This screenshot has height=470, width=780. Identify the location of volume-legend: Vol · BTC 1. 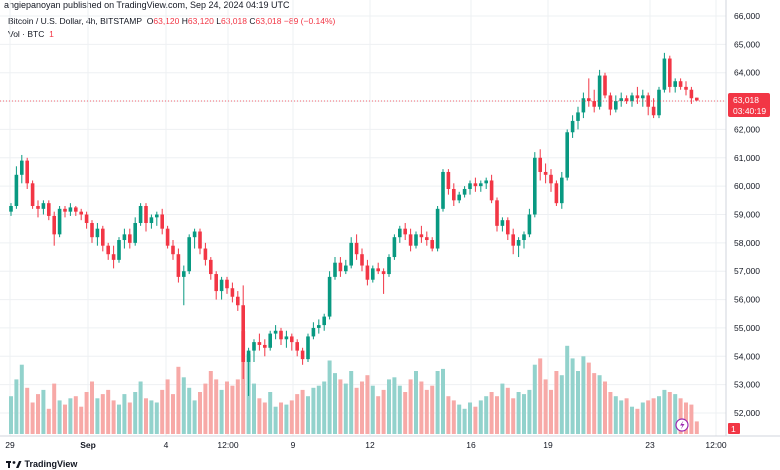
(31, 34).